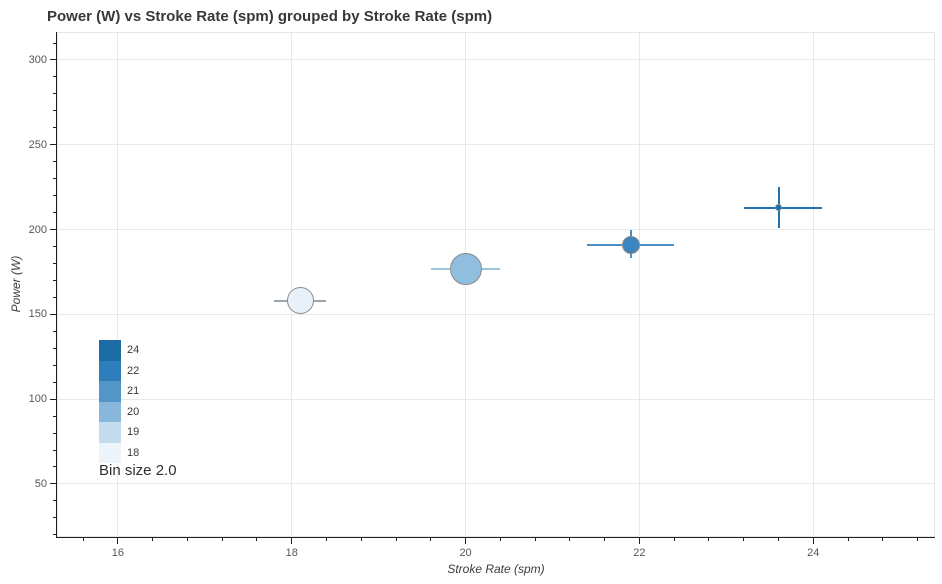  What do you see at coordinates (16, 284) in the screenshot?
I see `y-axis-label: Power (W)` at bounding box center [16, 284].